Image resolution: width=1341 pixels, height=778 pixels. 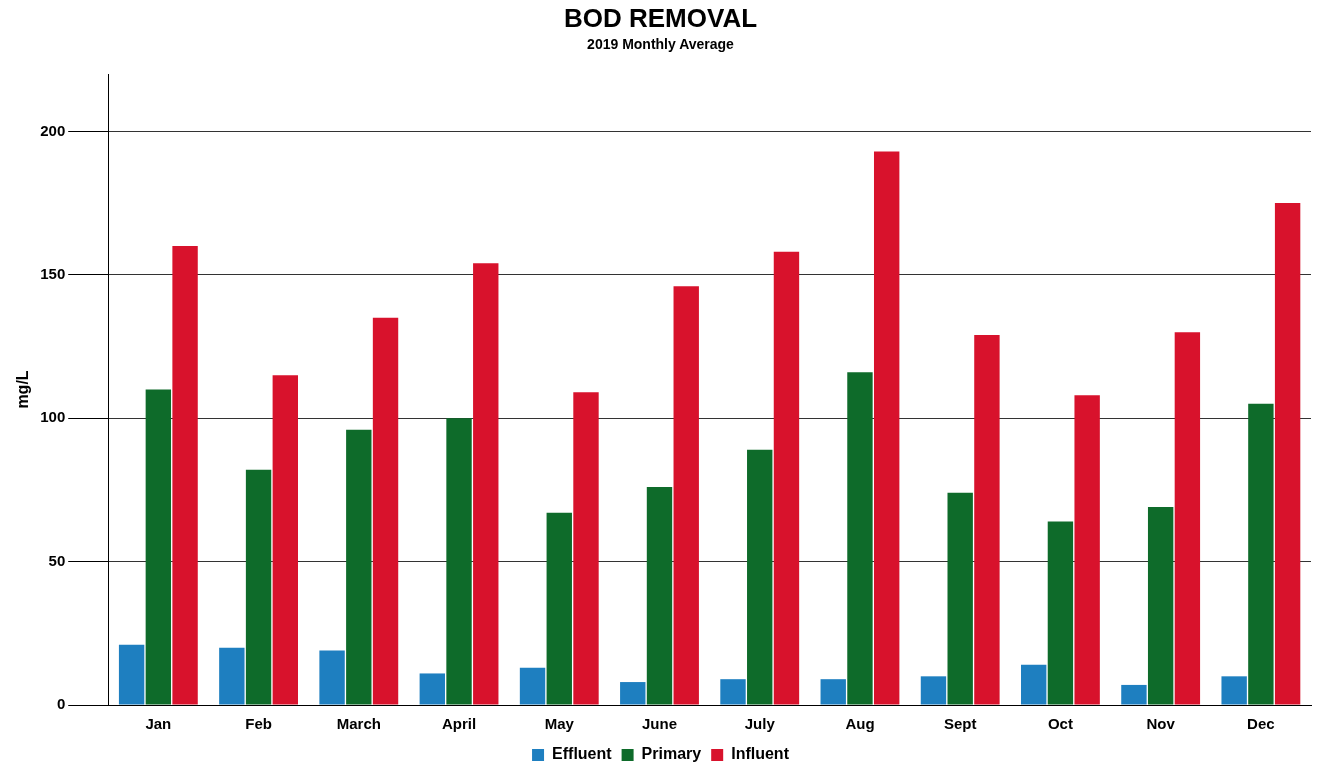 I want to click on y-tick-label: 50, so click(x=57, y=560).